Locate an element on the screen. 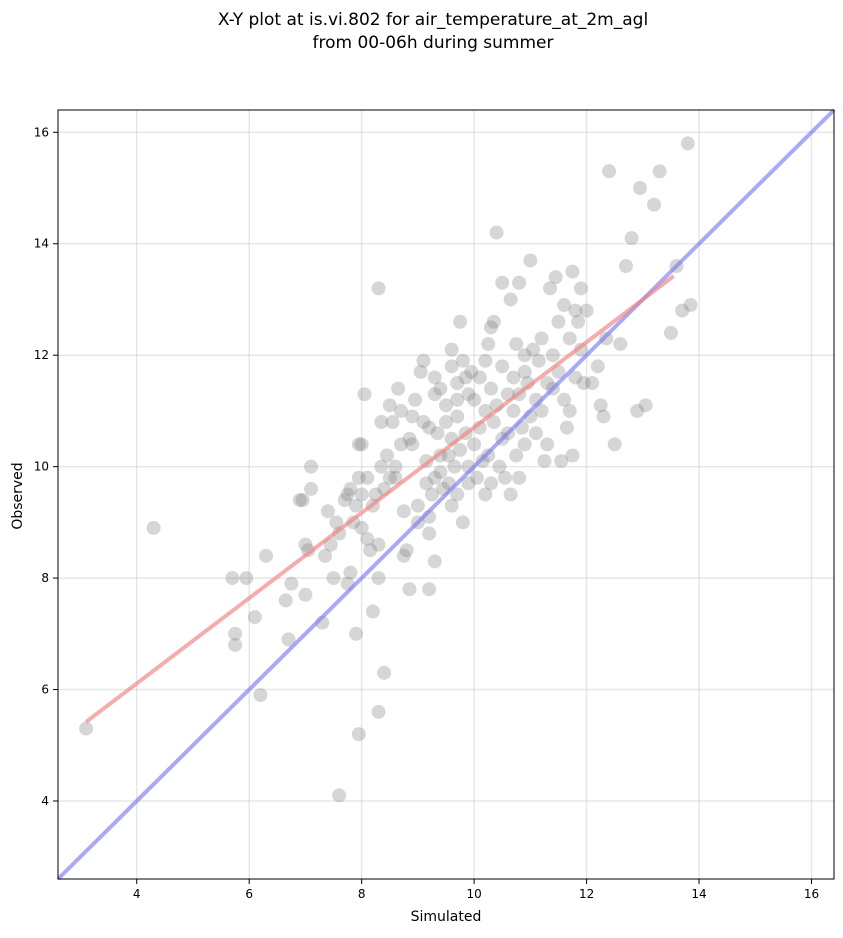 Image resolution: width=843 pixels, height=938 pixels. y-tick-label: 12 is located at coordinates (41, 355).